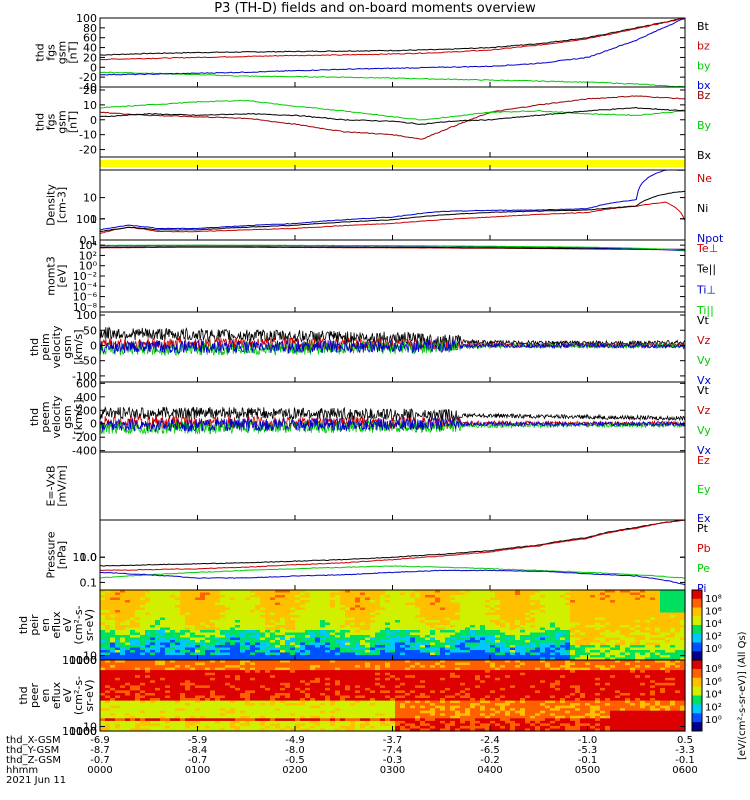 The height and width of the screenshot is (800, 750). Describe the element at coordinates (706, 289) in the screenshot. I see `legend-moments_t-Ti⊥: Ti⊥` at that location.